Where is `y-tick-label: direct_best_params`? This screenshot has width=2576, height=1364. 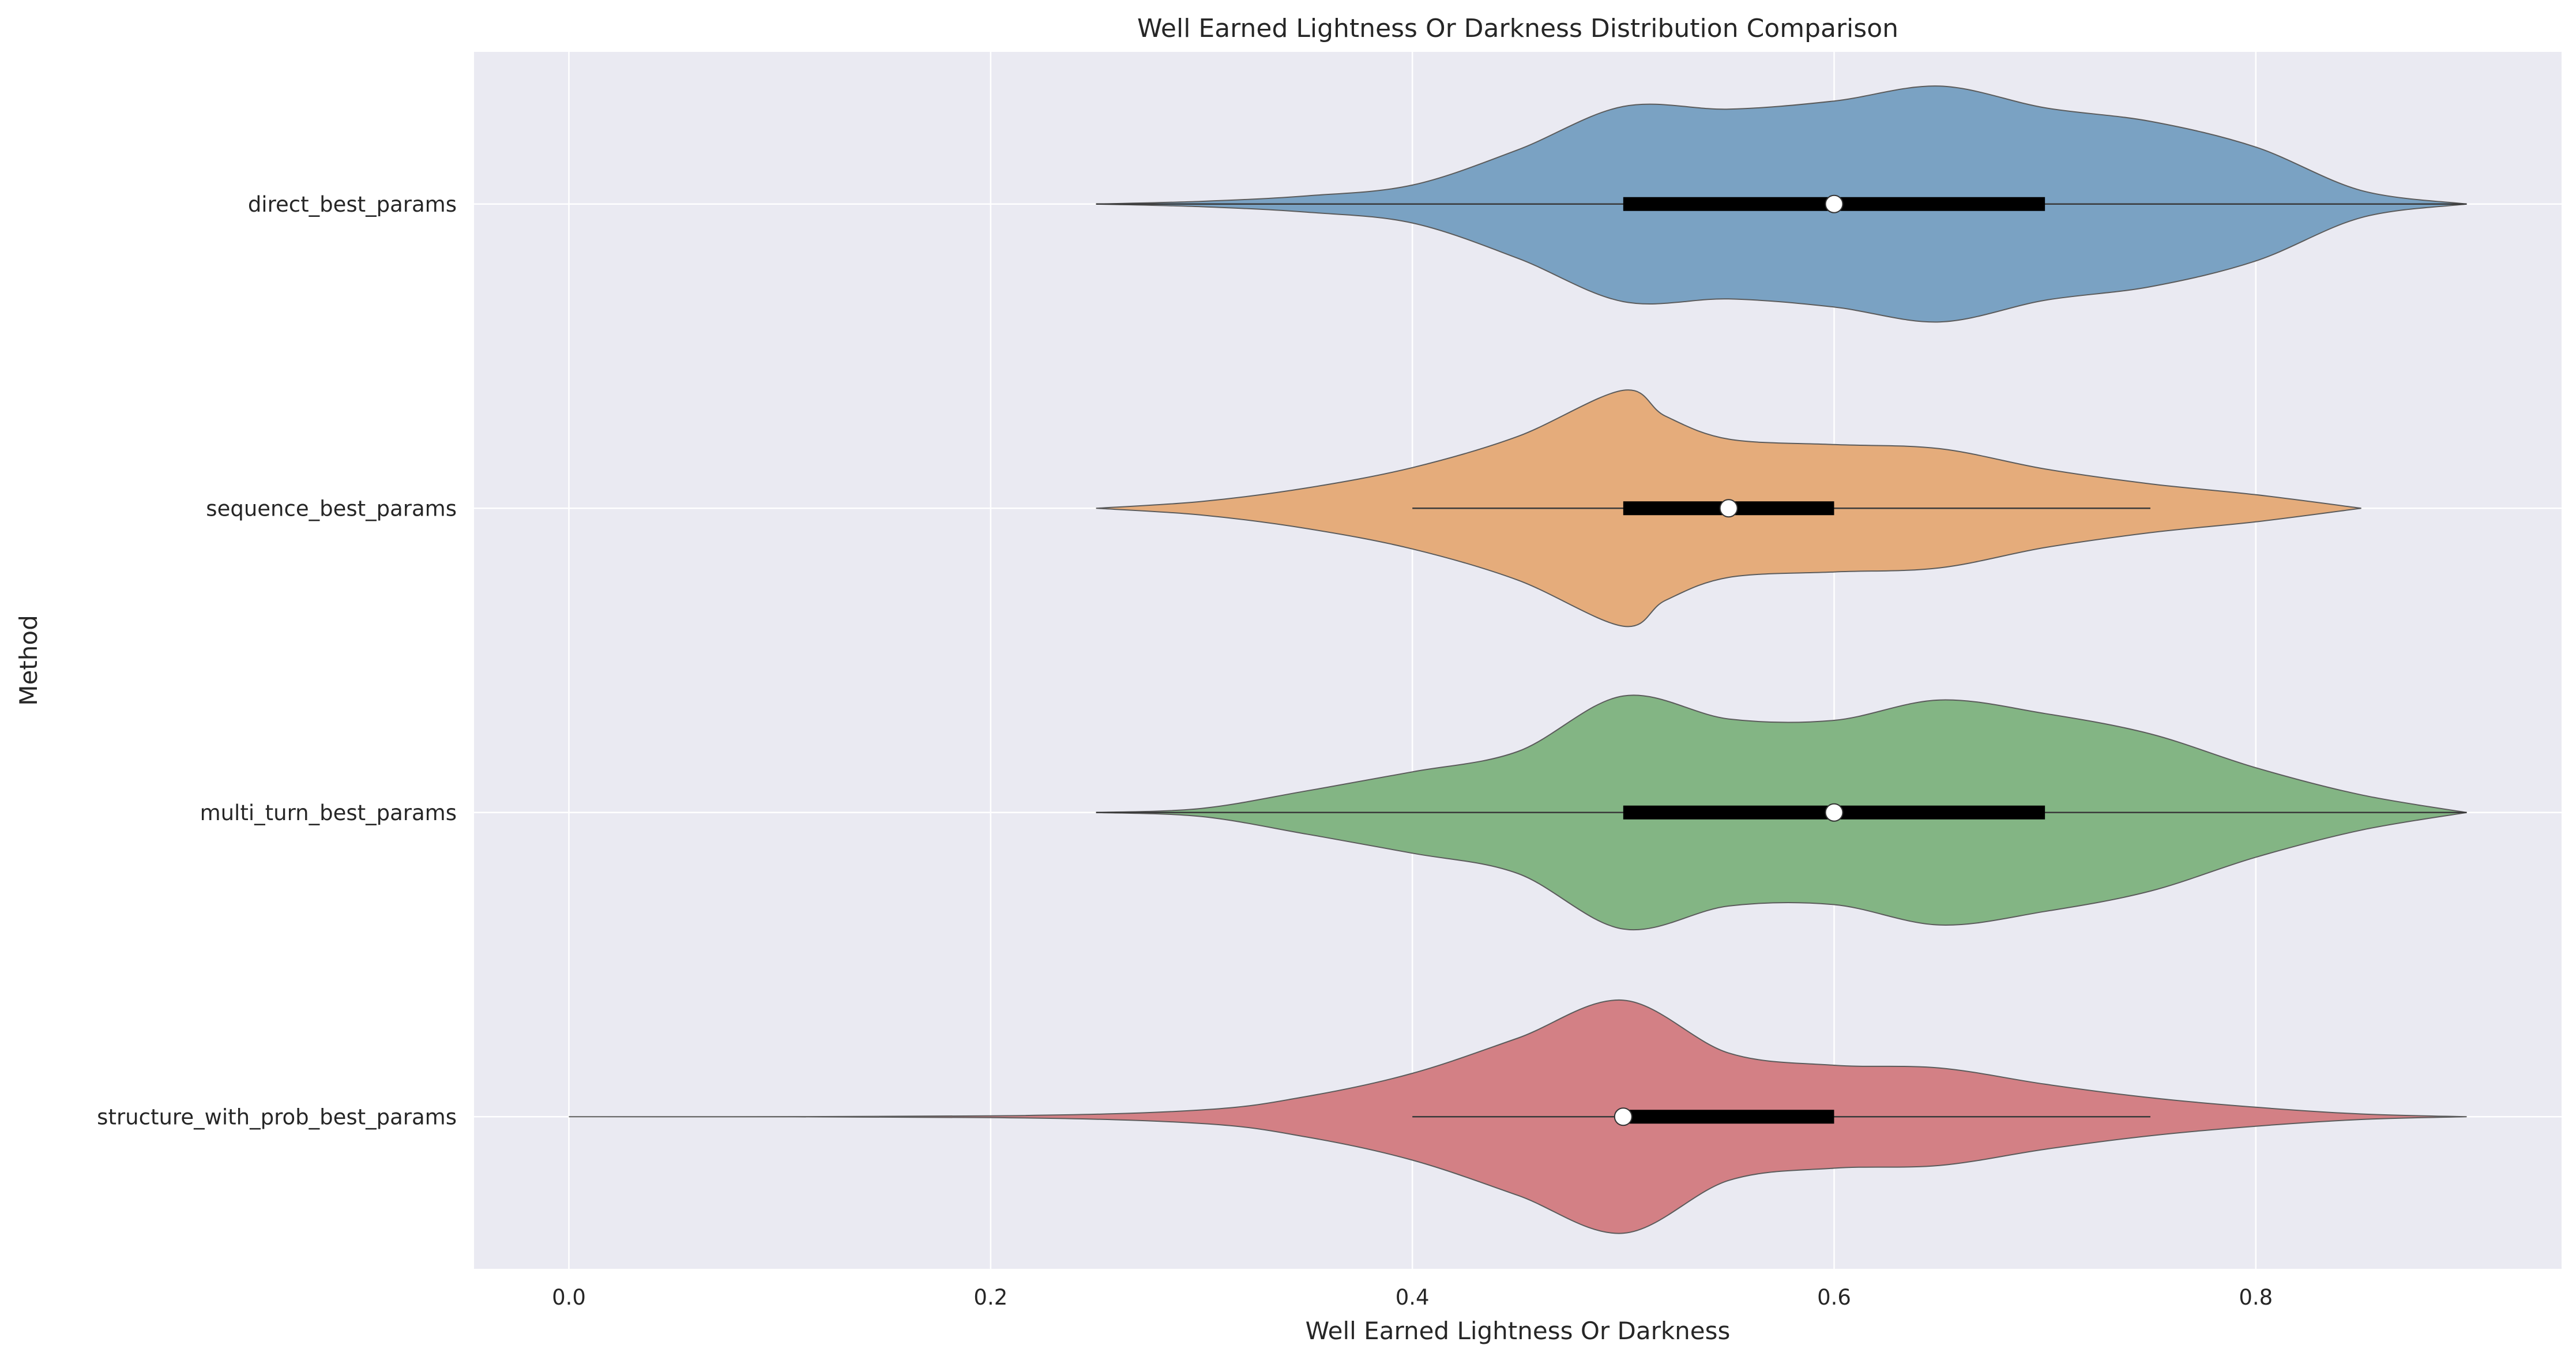 y-tick-label: direct_best_params is located at coordinates (352, 204).